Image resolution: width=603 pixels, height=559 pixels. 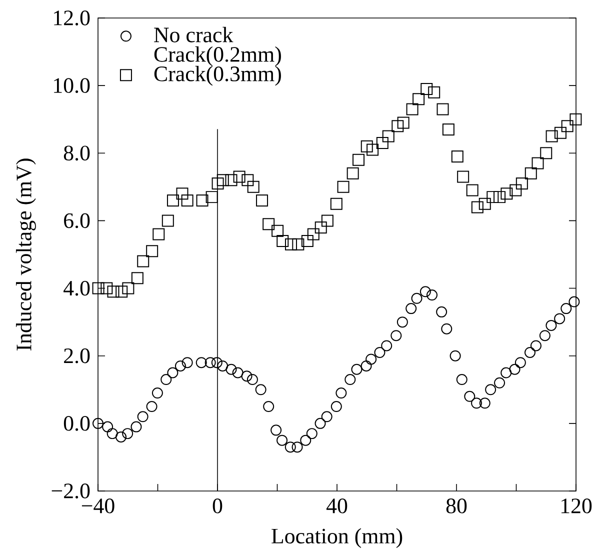 I want to click on legend-label: No crack, so click(x=194, y=34).